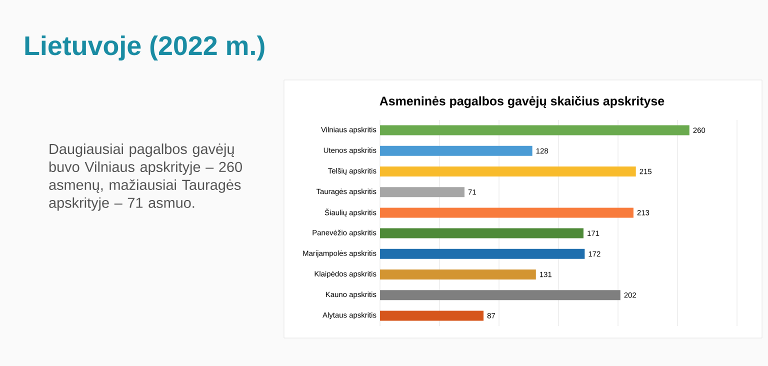 This screenshot has width=768, height=366. What do you see at coordinates (522, 102) in the screenshot?
I see `chart-title: Asmeninės pagalbos gavėjų skaičius apskrityse` at bounding box center [522, 102].